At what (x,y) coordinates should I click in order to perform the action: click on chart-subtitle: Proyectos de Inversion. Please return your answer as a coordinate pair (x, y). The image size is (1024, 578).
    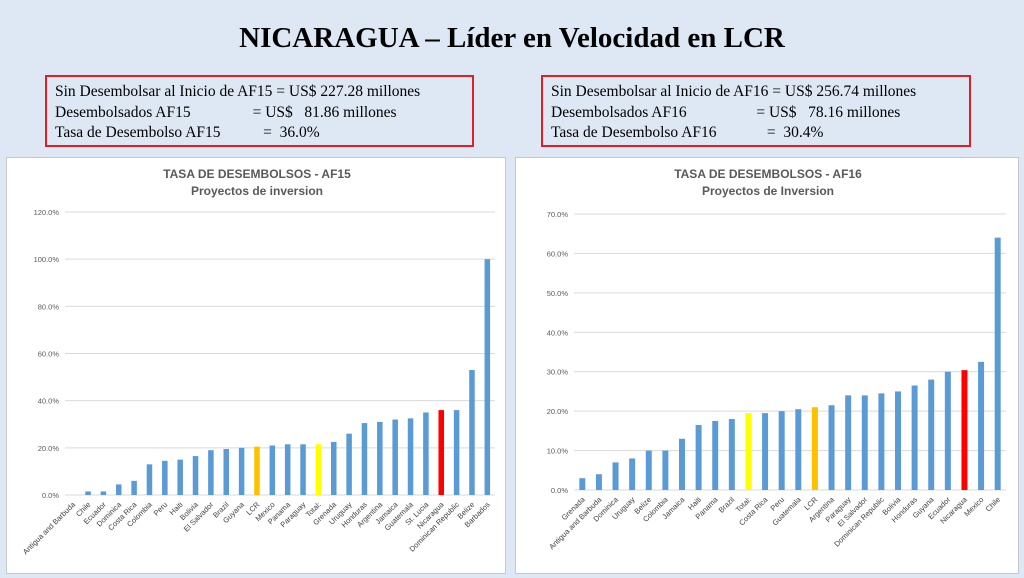
    Looking at the image, I should click on (768, 191).